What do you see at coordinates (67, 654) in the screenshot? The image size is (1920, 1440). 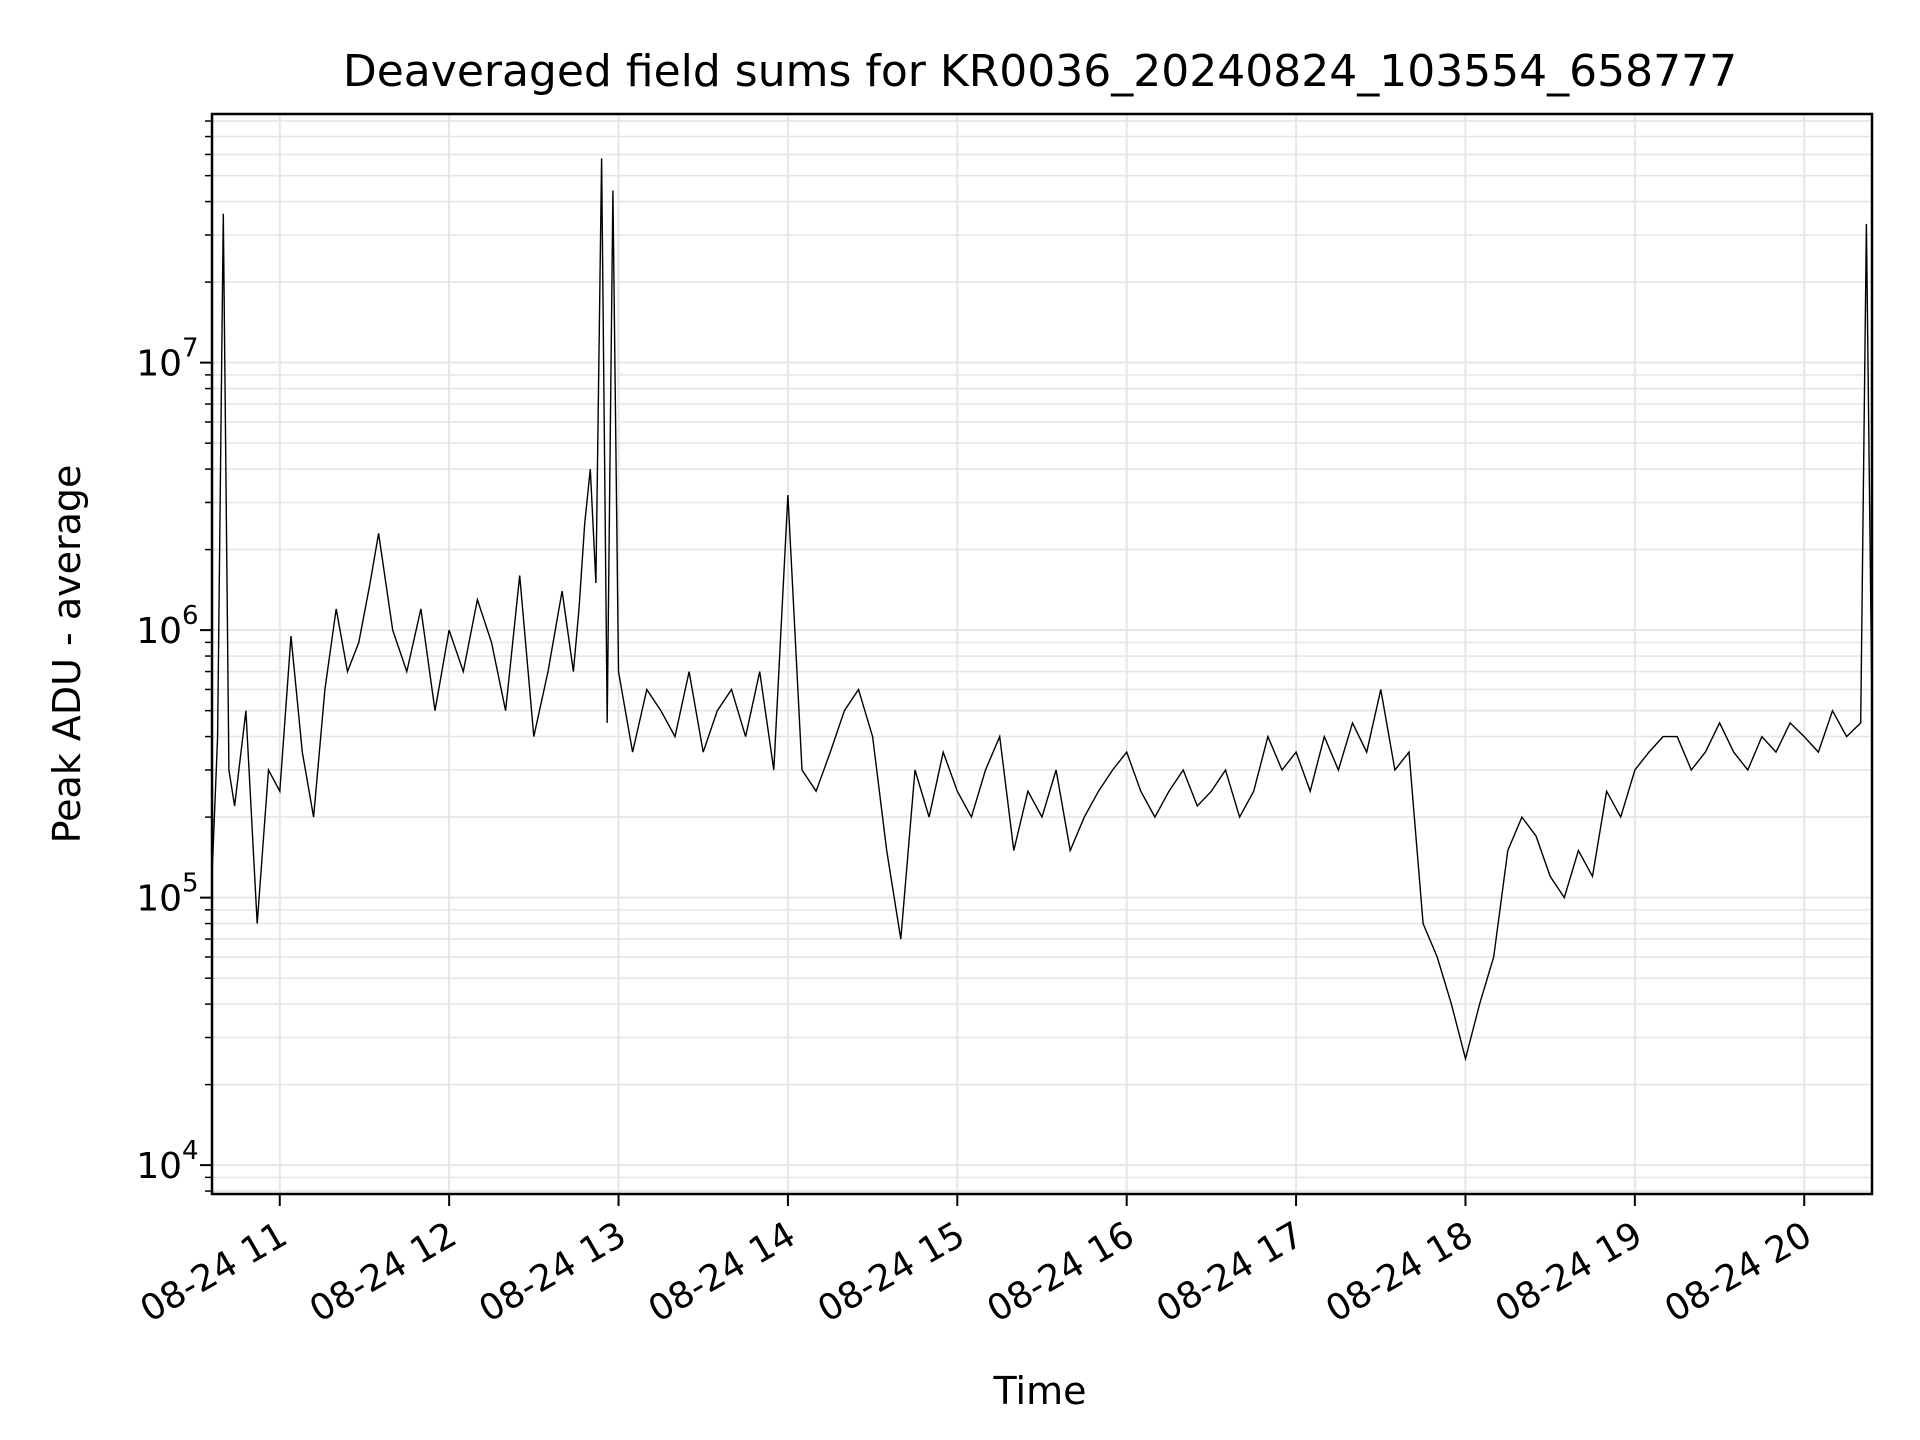 I see `y-axis-label: Peak ADU - average` at bounding box center [67, 654].